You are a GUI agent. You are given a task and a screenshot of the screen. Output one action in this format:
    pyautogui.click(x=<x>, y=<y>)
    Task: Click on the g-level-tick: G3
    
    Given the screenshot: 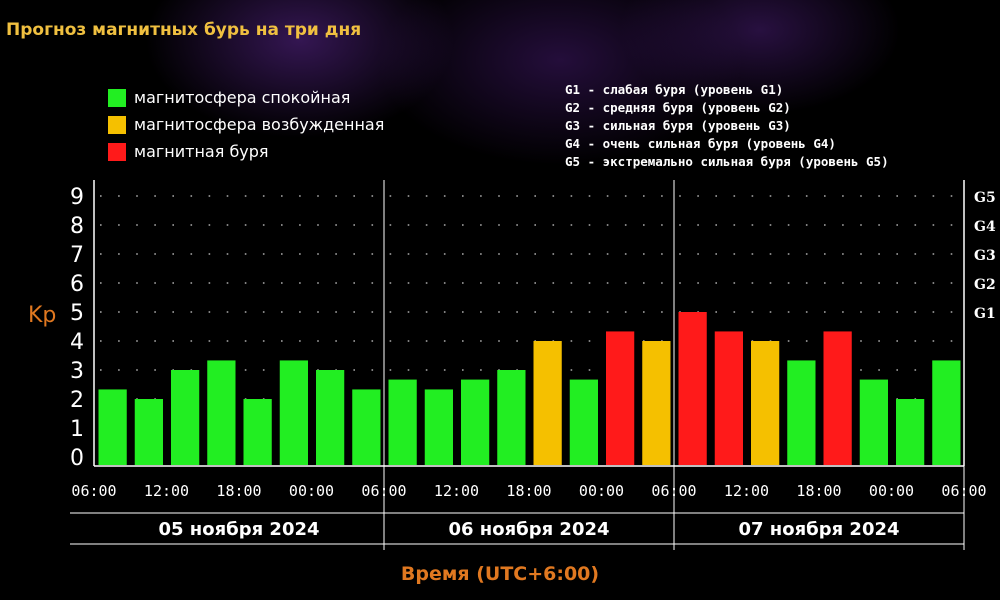 What is the action you would take?
    pyautogui.click(x=985, y=256)
    